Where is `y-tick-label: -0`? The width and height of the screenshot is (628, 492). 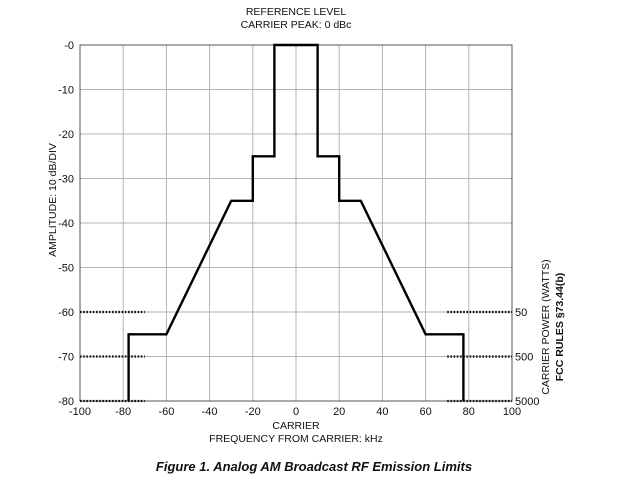
y-tick-label: -0 is located at coordinates (69, 46).